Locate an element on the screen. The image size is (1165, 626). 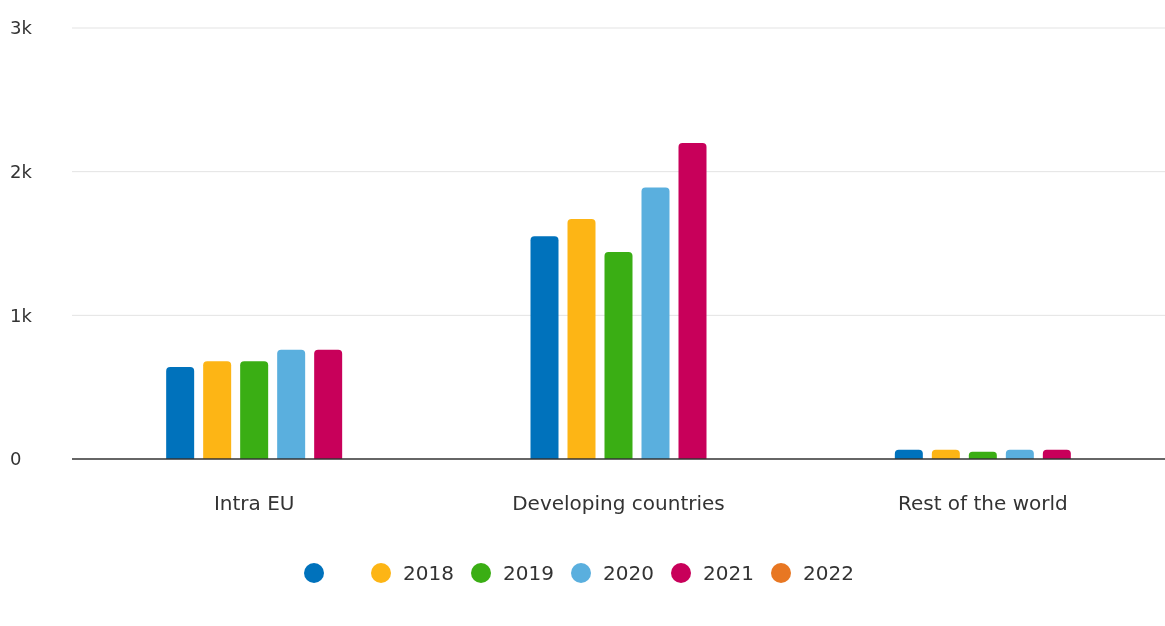
y-tick-label: 0 is located at coordinates (16, 459).